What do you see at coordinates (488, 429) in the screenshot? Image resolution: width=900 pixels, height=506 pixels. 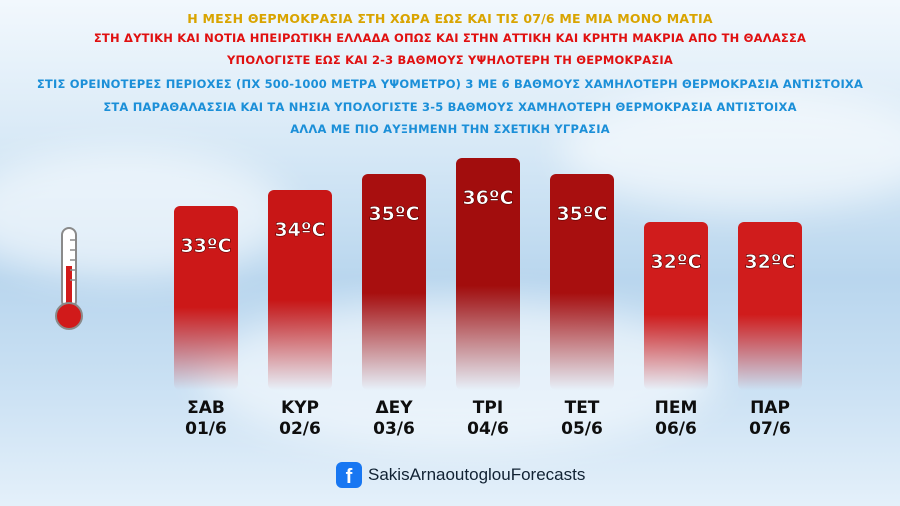 I see `date-label: 04/6` at bounding box center [488, 429].